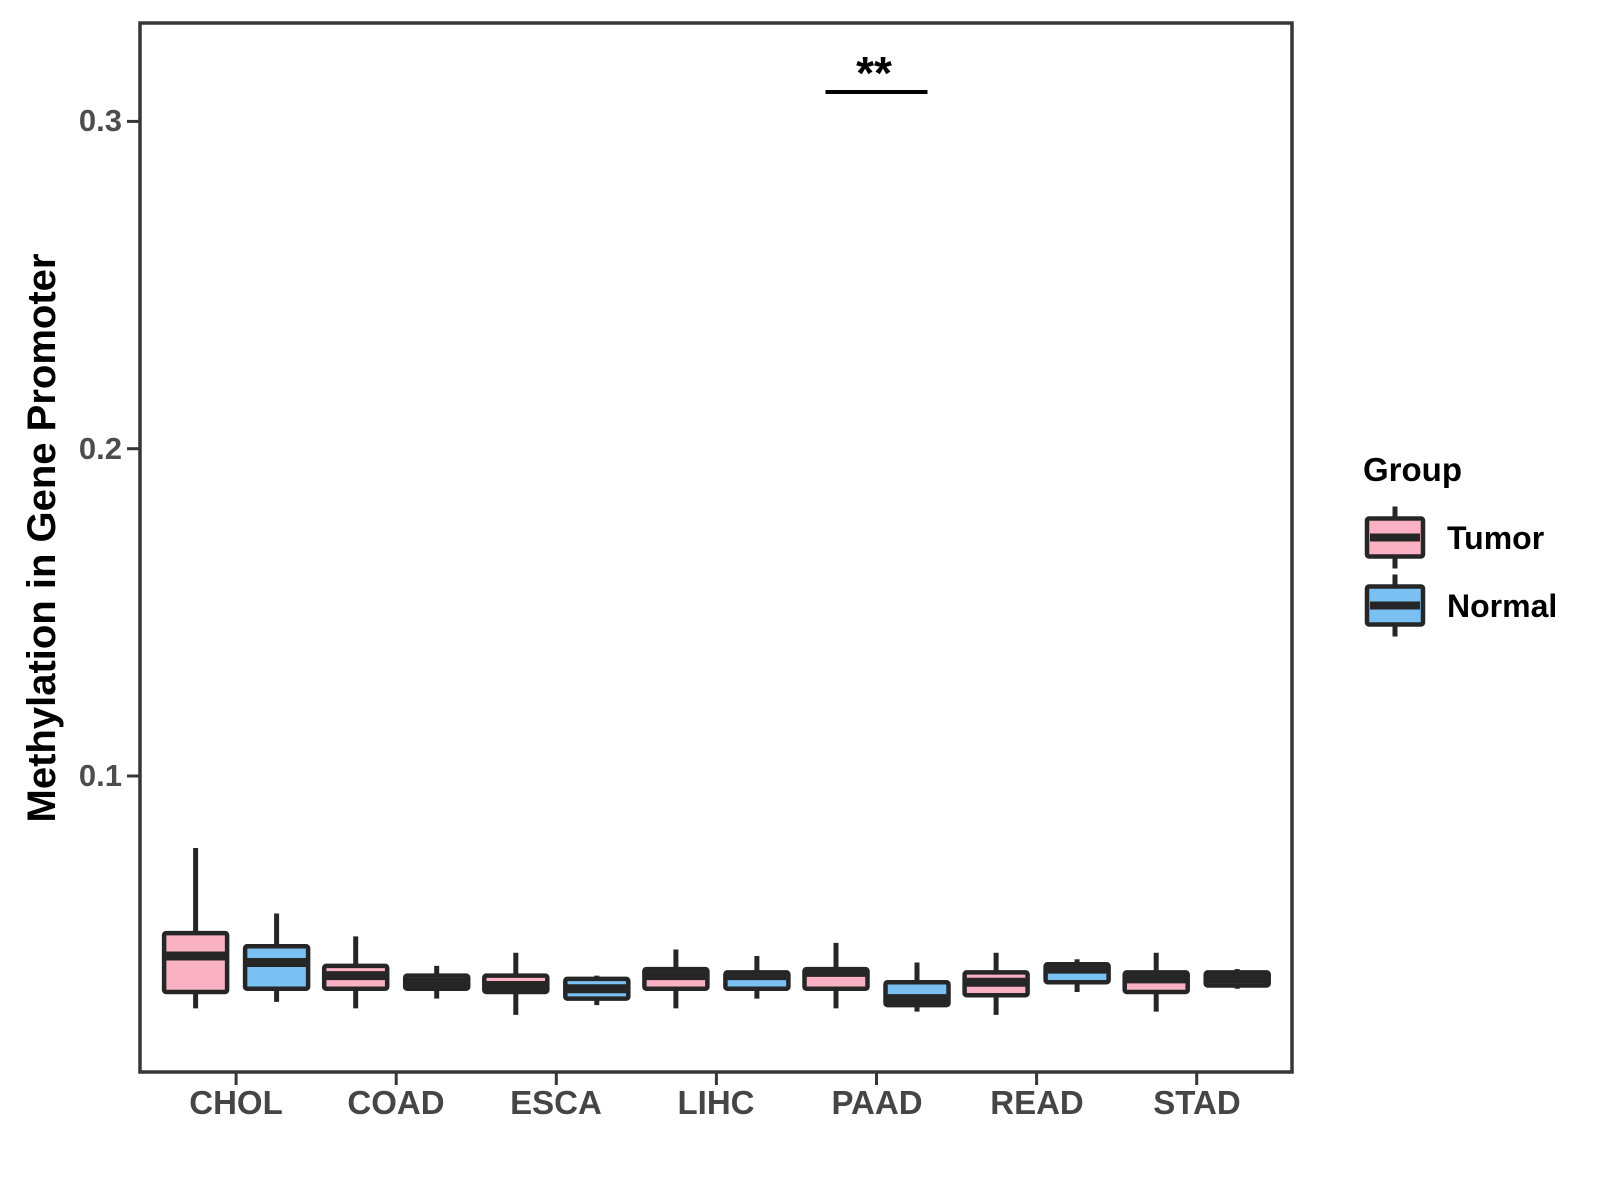 This screenshot has height=1200, width=1600. What do you see at coordinates (276, 967) in the screenshot?
I see `box-normal-chol` at bounding box center [276, 967].